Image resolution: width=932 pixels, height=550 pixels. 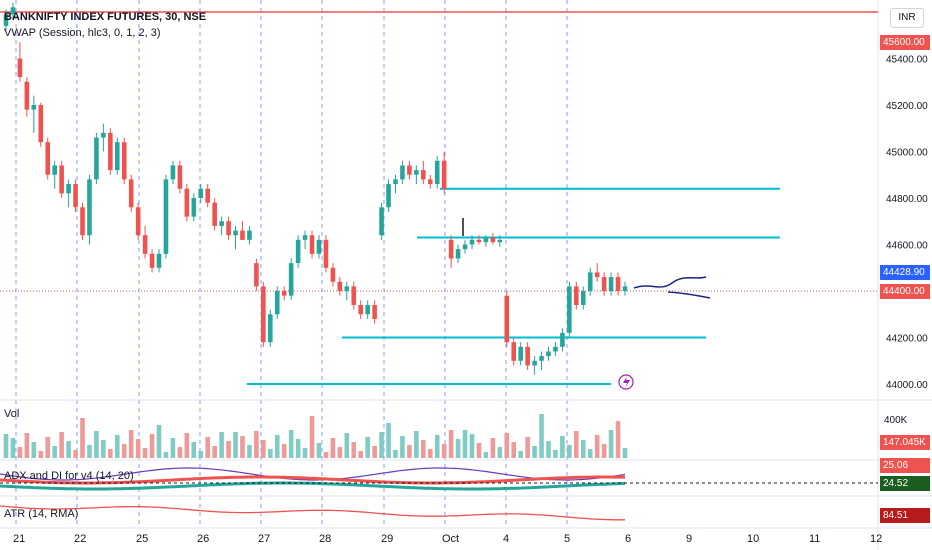 What do you see at coordinates (203, 539) in the screenshot?
I see `x-tick-label: 26` at bounding box center [203, 539].